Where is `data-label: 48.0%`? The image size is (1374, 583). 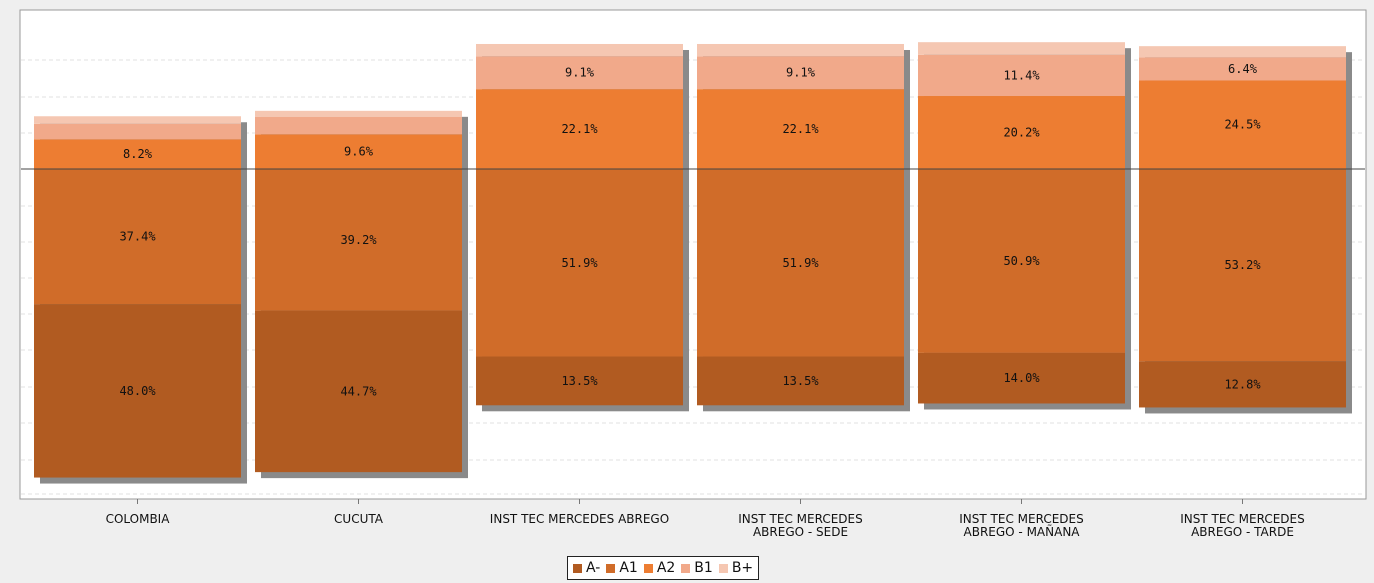 data-label: 48.0% is located at coordinates (137, 391).